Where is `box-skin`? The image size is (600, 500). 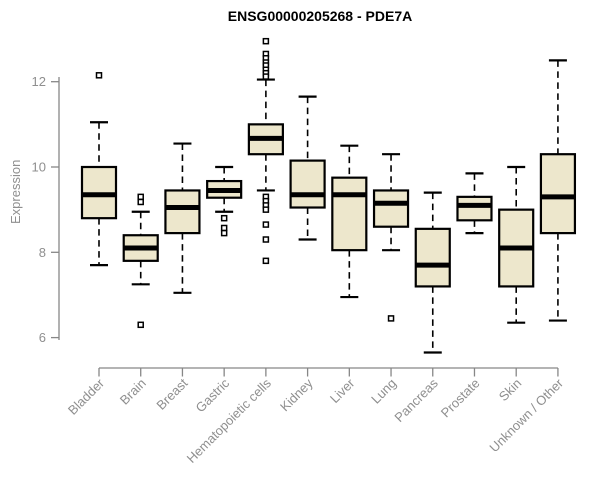
box-skin is located at coordinates (516, 244).